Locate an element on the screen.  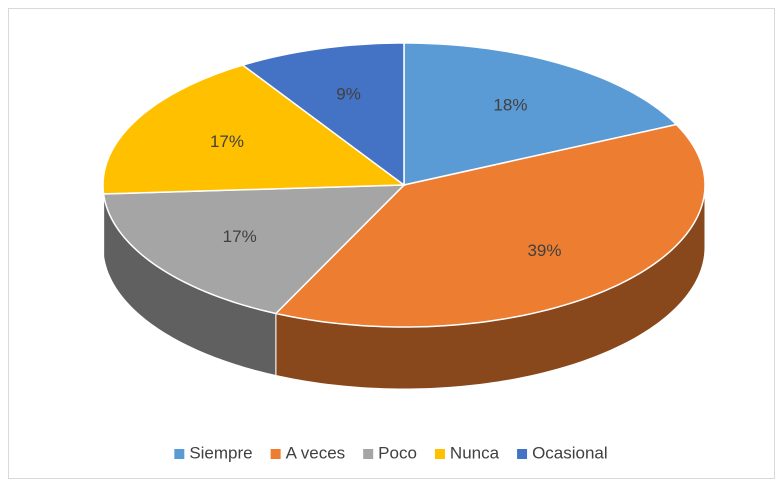
data-label: 39% is located at coordinates (544, 250).